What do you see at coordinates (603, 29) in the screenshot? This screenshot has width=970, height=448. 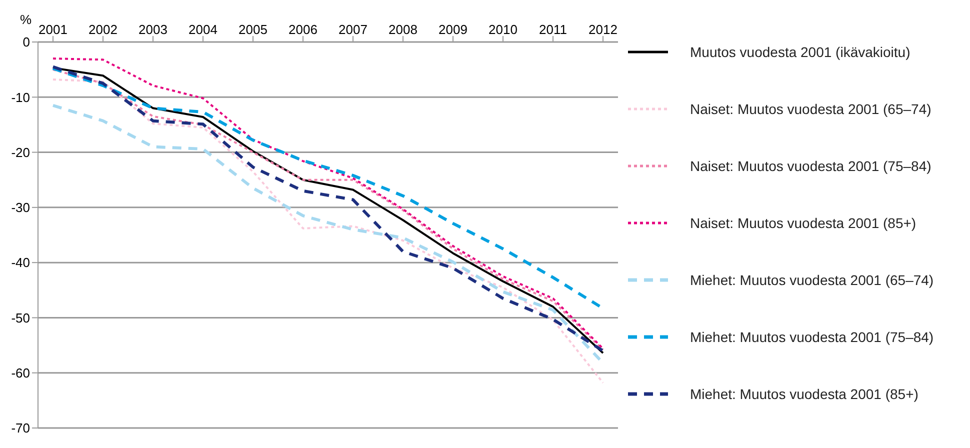 I see `x-tick-label: 2012` at bounding box center [603, 29].